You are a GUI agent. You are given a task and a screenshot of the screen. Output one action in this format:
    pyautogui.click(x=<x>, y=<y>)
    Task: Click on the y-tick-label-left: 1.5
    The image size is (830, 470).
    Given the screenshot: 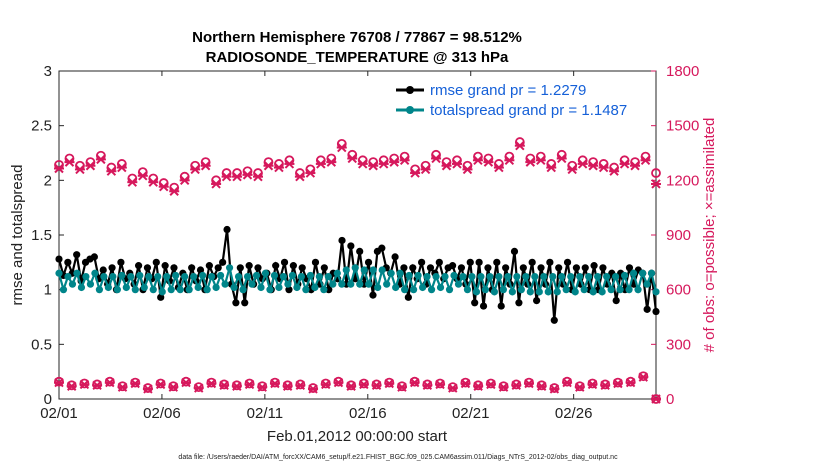 What is the action you would take?
    pyautogui.click(x=41, y=235)
    